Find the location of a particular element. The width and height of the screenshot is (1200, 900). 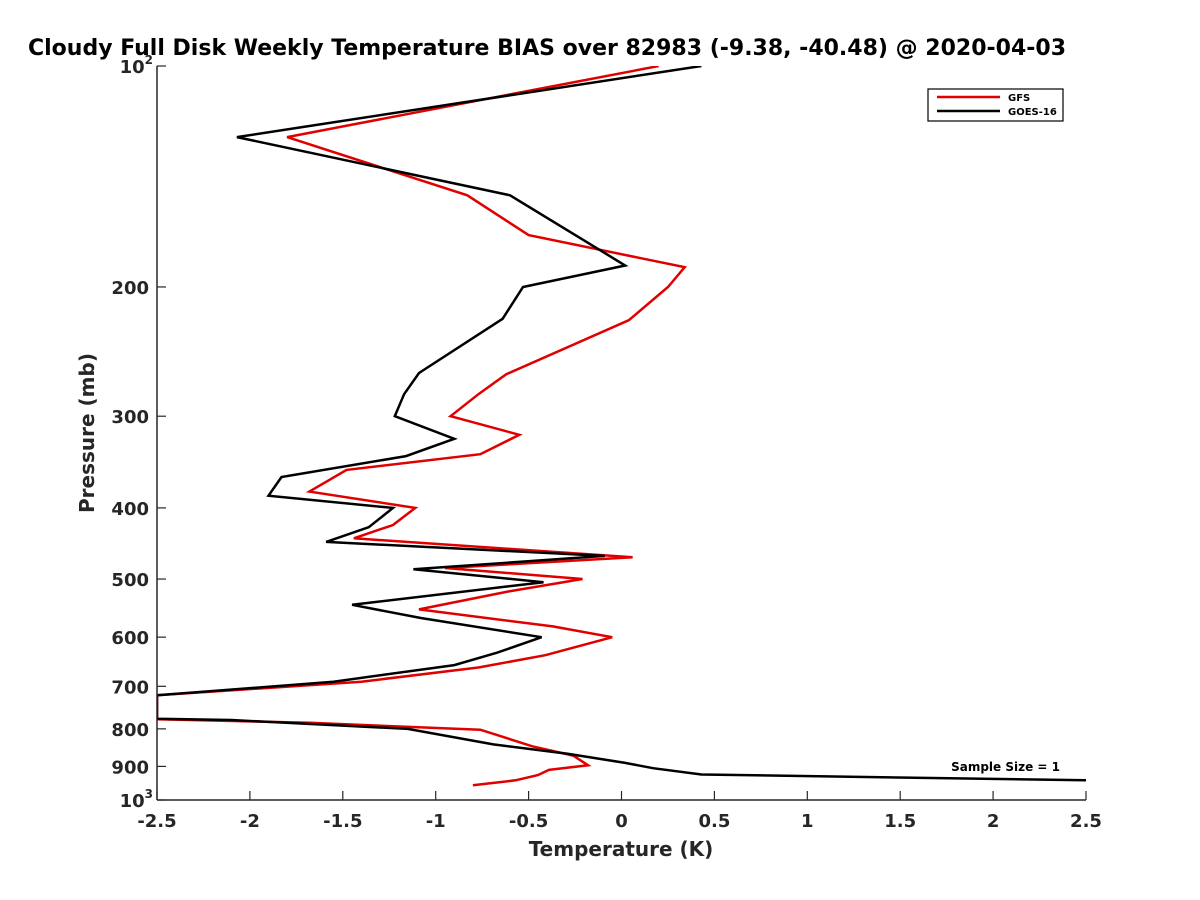

y-tick-label: 10³ is located at coordinates (136, 799).